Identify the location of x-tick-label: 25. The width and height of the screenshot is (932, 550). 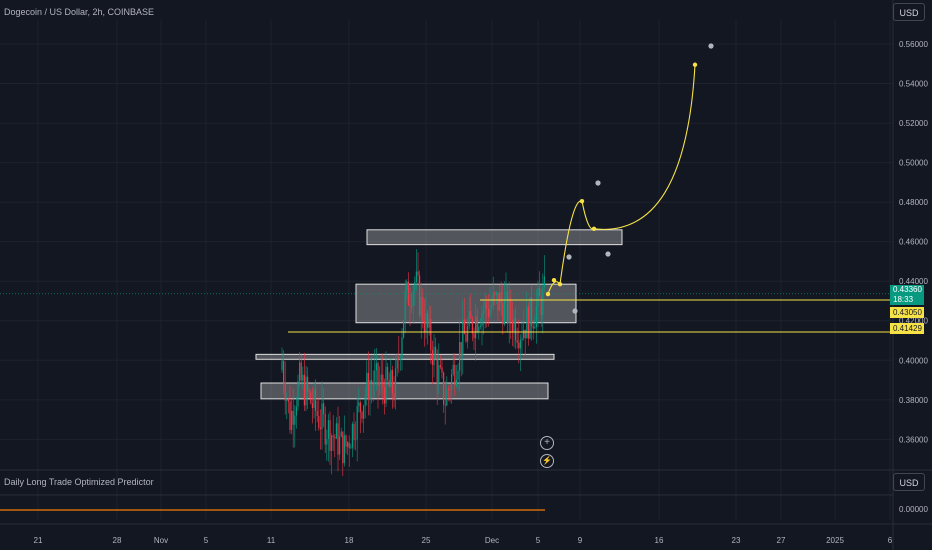
(426, 540).